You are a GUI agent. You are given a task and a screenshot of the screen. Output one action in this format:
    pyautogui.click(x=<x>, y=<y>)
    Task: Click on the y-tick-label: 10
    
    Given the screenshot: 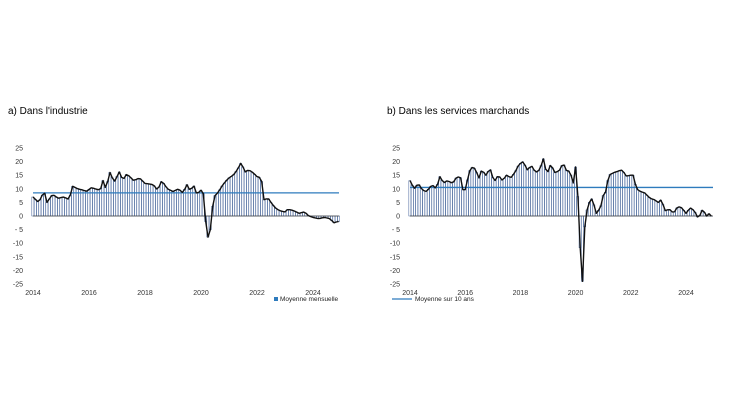 What is the action you would take?
    pyautogui.click(x=19, y=189)
    